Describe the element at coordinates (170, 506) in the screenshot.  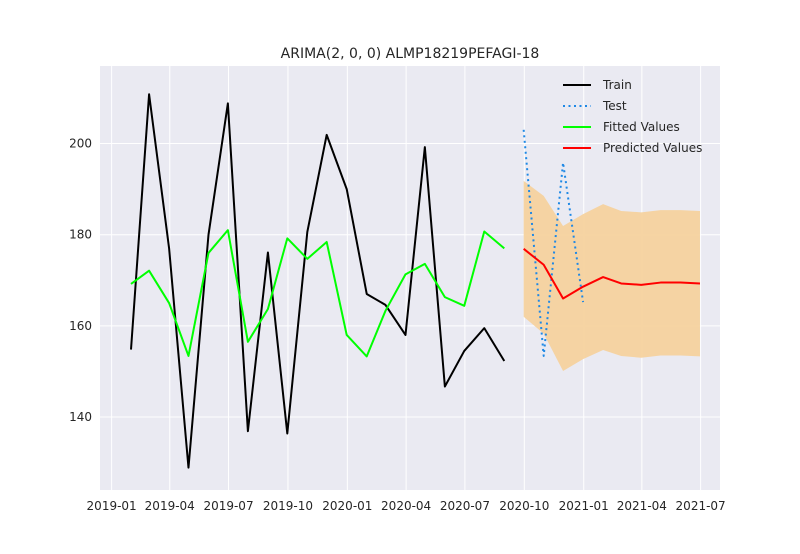
I see `x-tick-label: 2019-04` at that location.